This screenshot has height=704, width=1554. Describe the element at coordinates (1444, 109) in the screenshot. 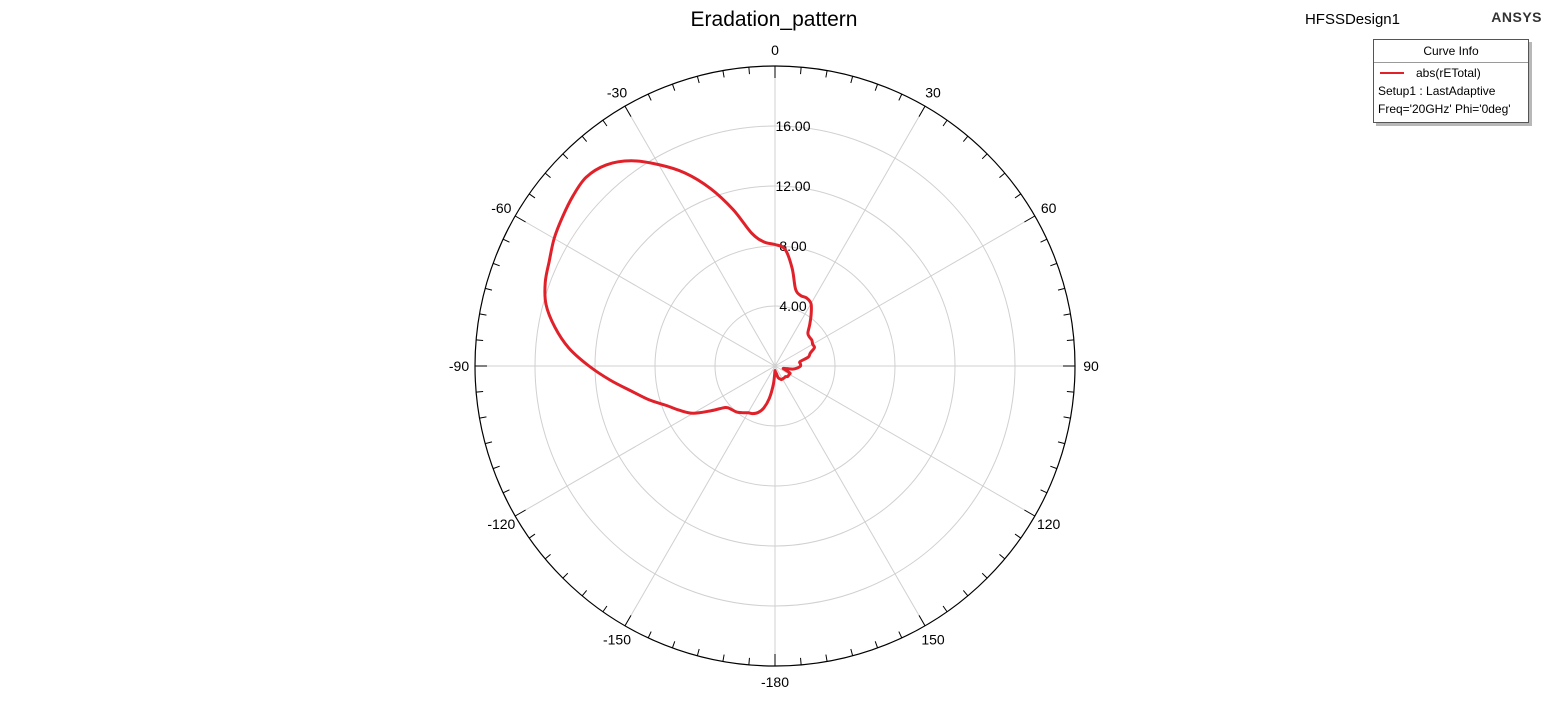

I see `legend-sweep: Freq='20GHz' Phi='0deg'` at that location.